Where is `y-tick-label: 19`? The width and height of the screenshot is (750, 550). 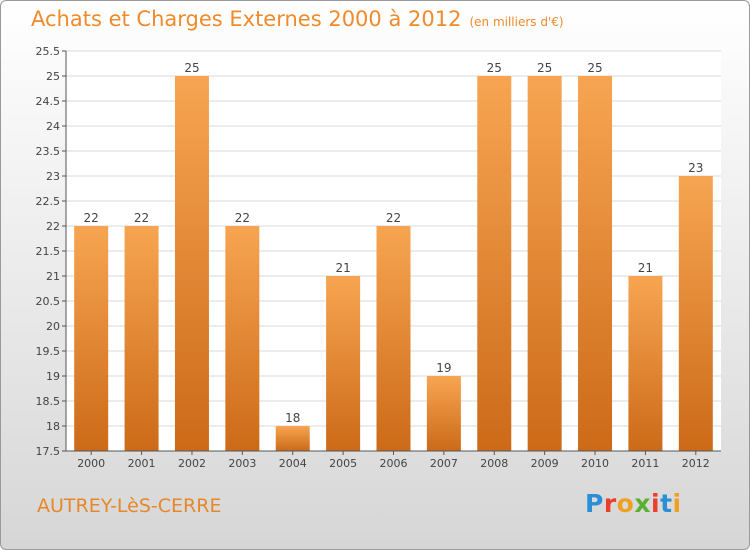 y-tick-label: 19 is located at coordinates (53, 376).